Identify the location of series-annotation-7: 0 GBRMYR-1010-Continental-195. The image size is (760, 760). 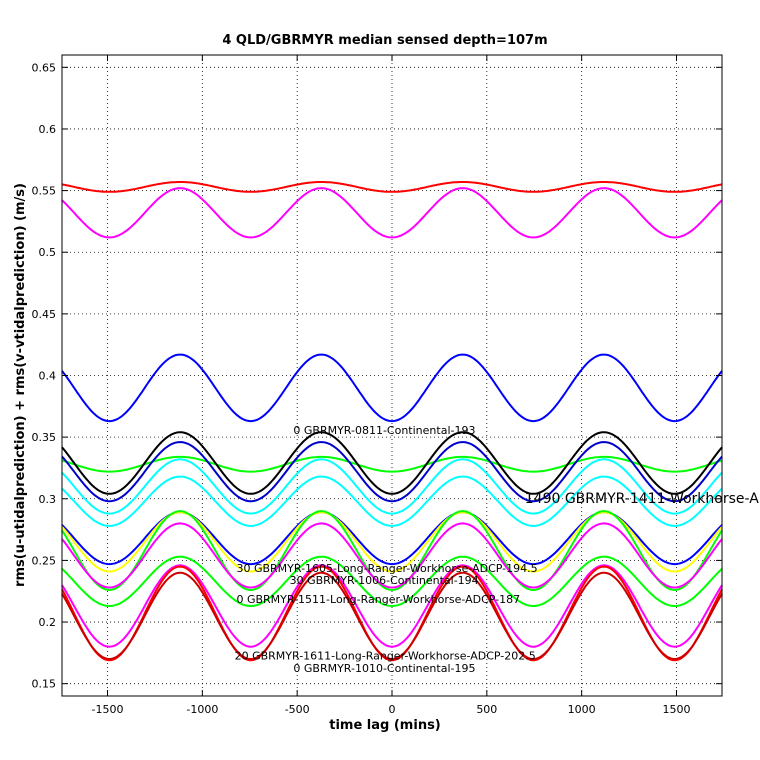
(384, 668).